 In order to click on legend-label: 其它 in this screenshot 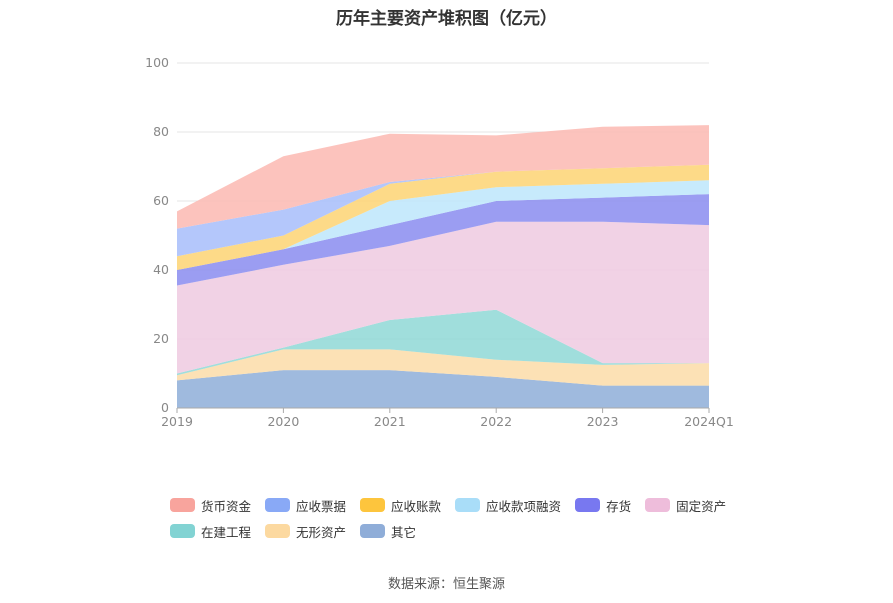, I will do `click(404, 532)`.